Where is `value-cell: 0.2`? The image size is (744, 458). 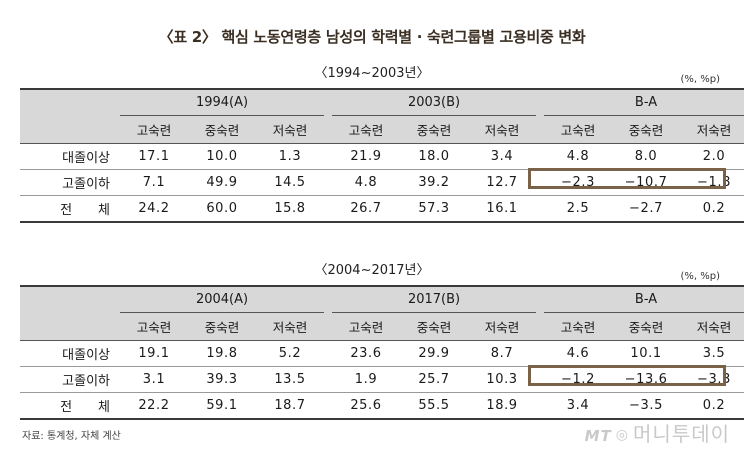
value-cell: 0.2 is located at coordinates (712, 406).